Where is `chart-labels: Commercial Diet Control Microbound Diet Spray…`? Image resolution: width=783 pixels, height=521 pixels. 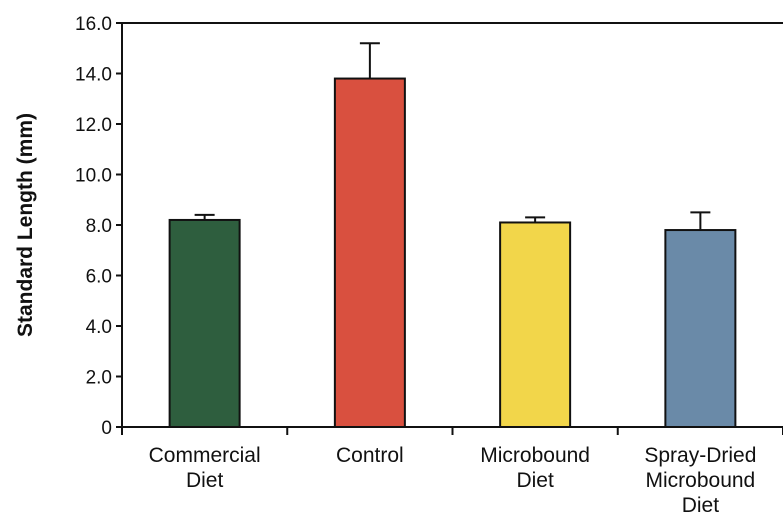 chart-labels: Commercial Diet Control Microbound Diet Spray… is located at coordinates (453, 480).